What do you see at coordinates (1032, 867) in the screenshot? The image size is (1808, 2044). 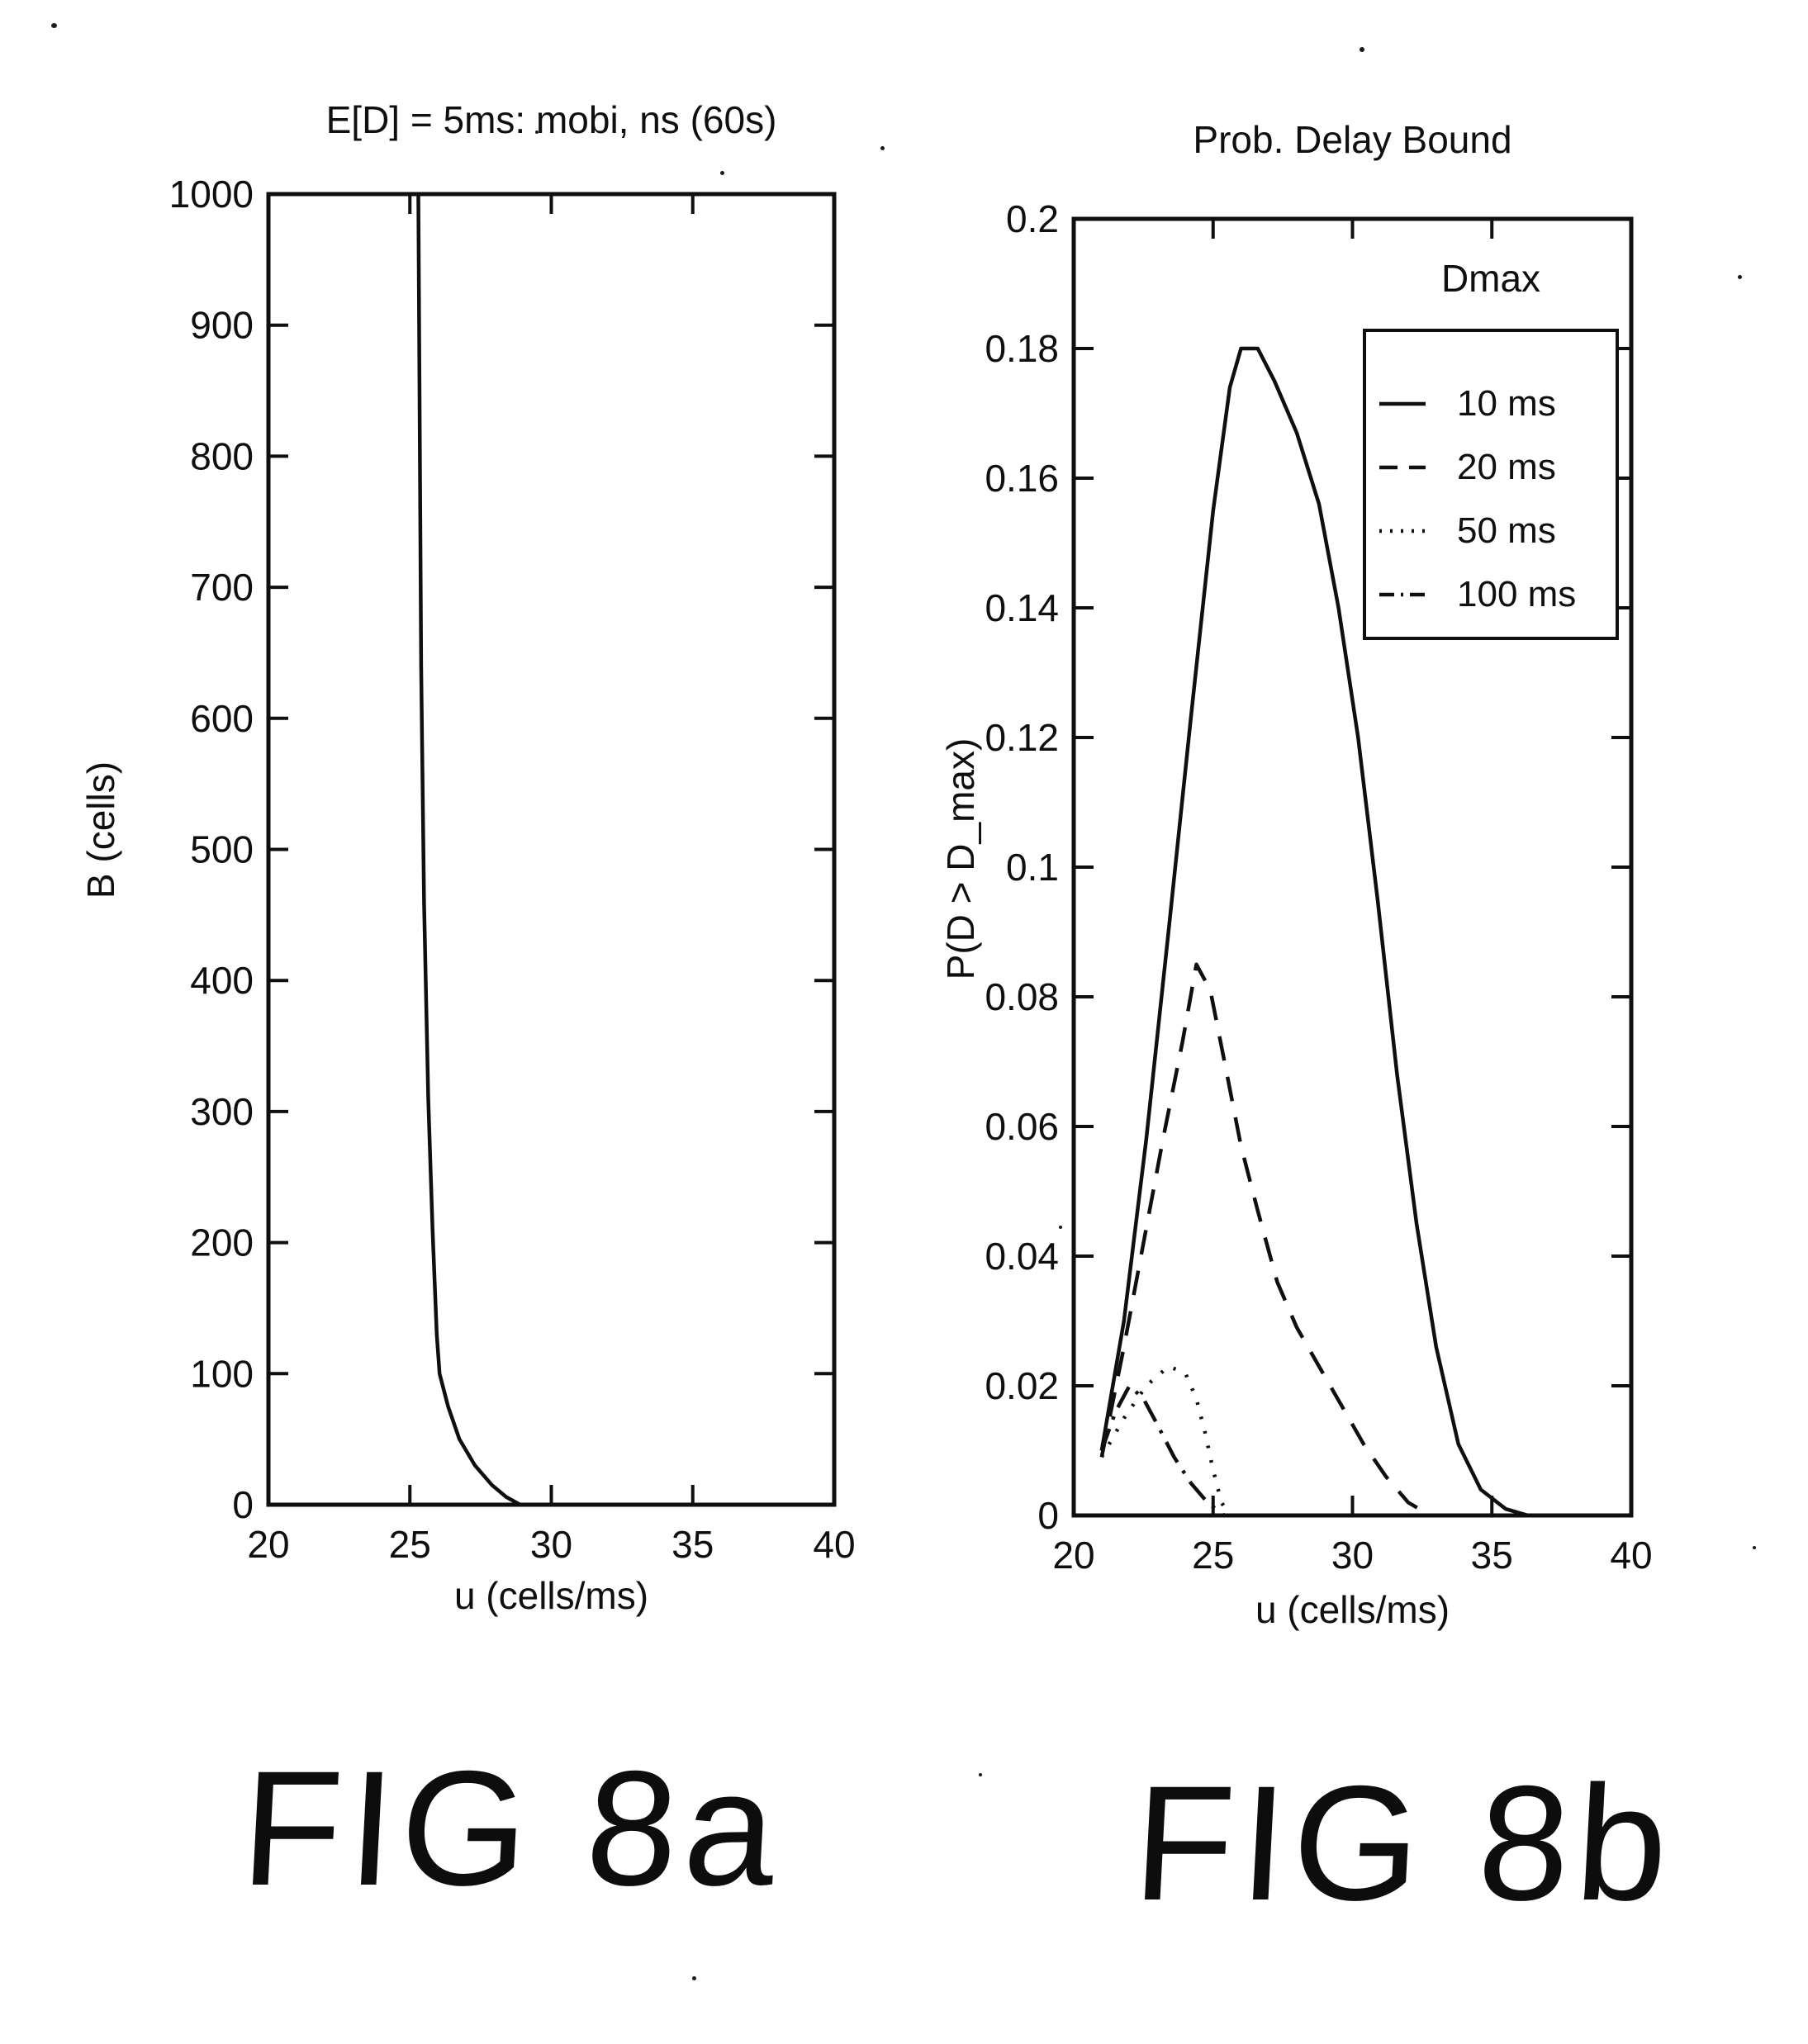 I see `y-tick-label: 0.1` at bounding box center [1032, 867].